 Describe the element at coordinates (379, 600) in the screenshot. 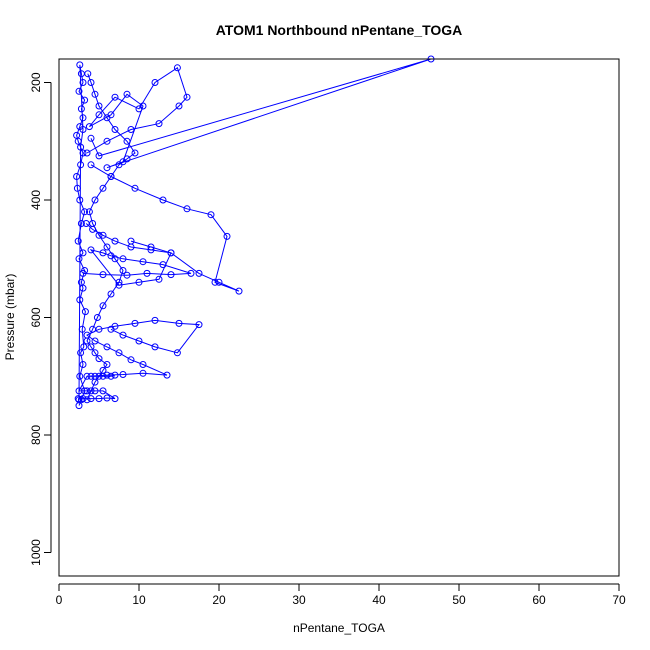

I see `x-tick-label: 40` at that location.